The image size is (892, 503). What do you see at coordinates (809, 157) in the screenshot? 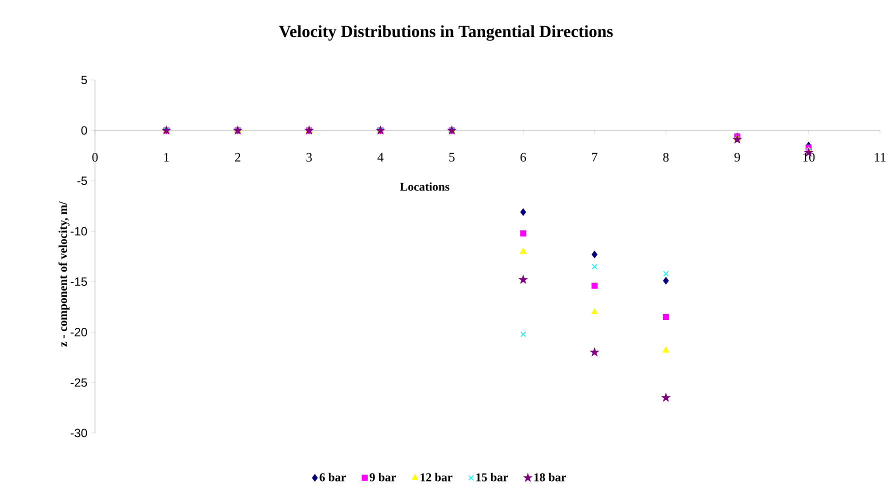
I see `x-tick-label: 10` at bounding box center [809, 157].